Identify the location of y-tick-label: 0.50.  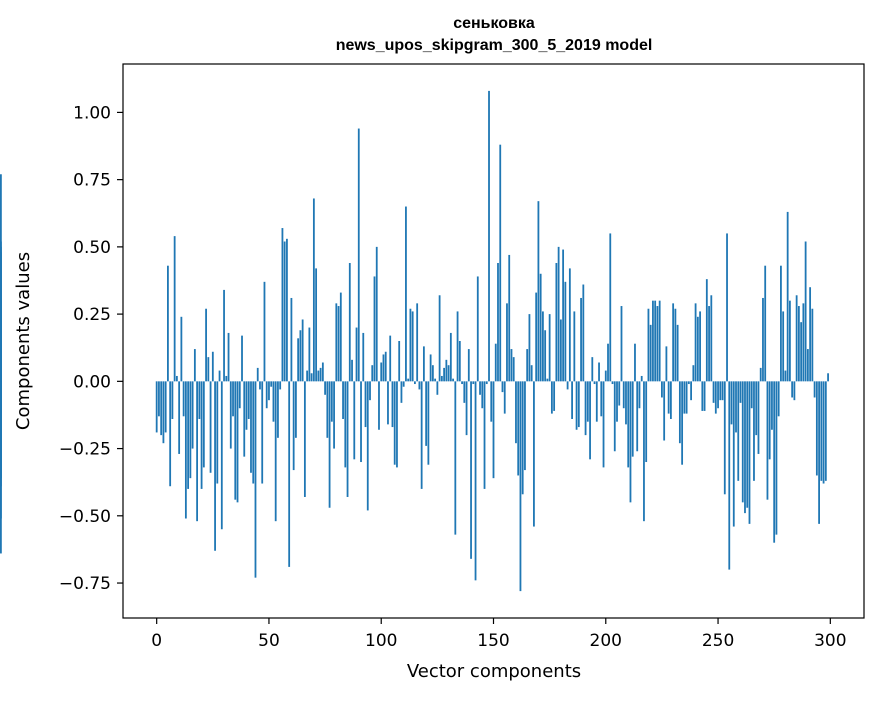
(92, 248).